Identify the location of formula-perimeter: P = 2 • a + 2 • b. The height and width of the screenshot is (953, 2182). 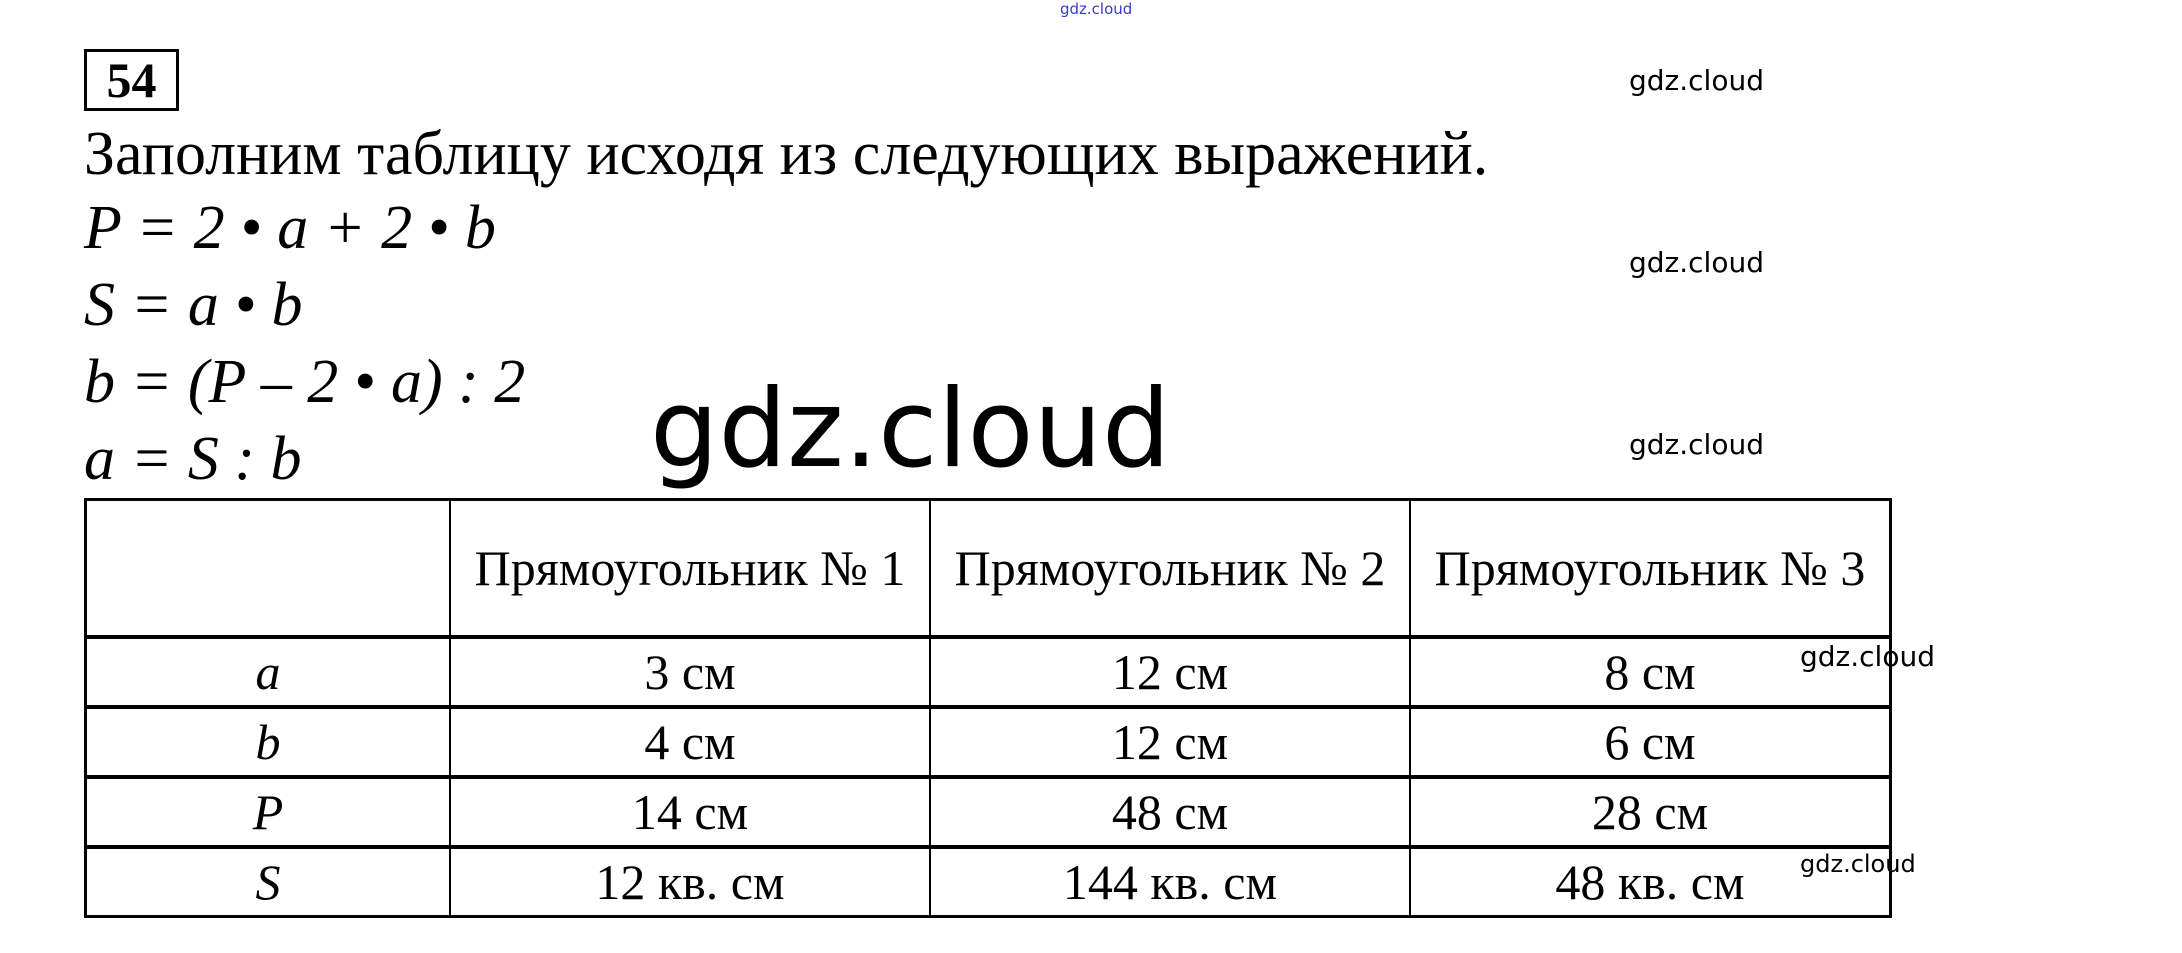
(290, 228).